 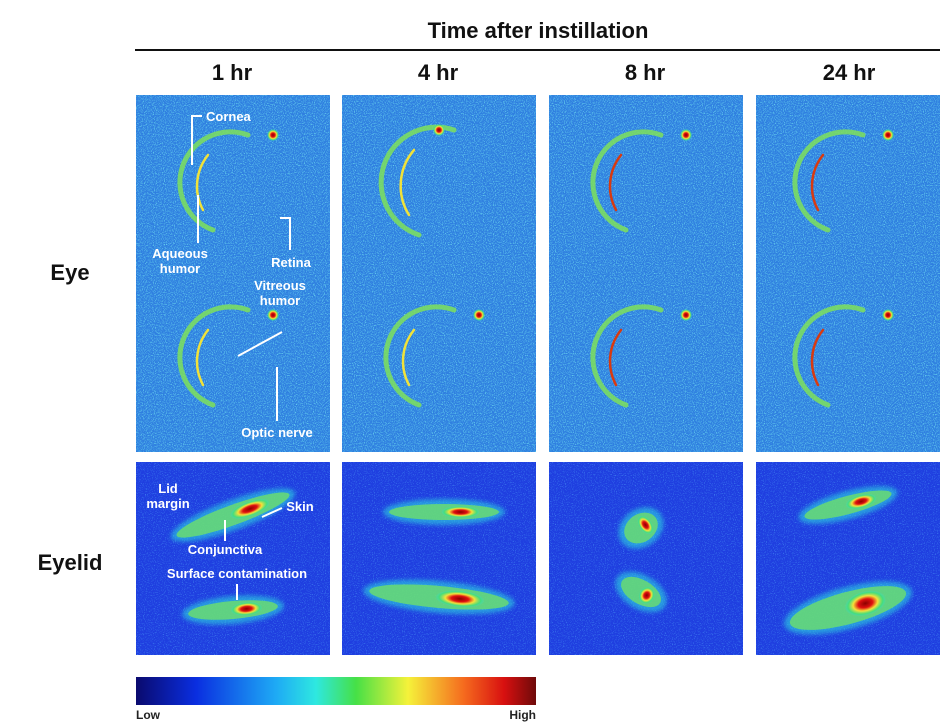 I want to click on colorbar, so click(x=336, y=691).